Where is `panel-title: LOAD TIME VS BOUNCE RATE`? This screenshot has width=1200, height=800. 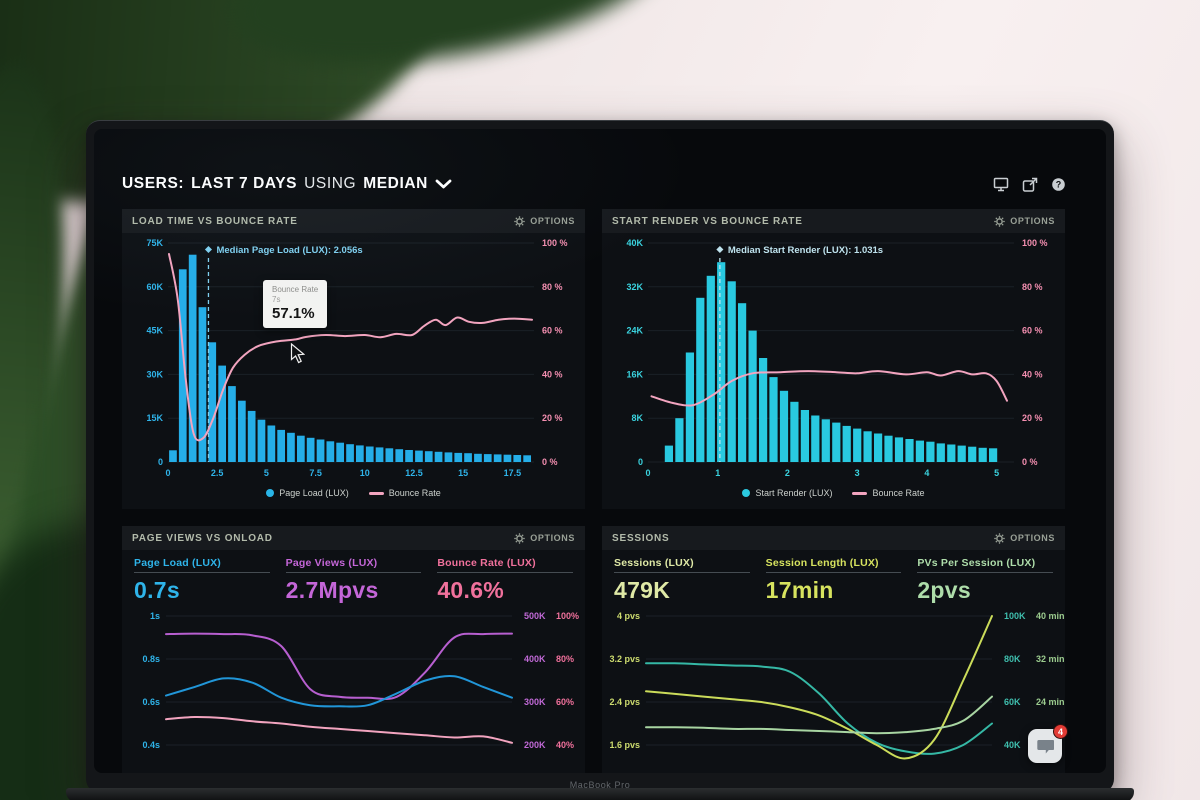 panel-title: LOAD TIME VS BOUNCE RATE is located at coordinates (215, 221).